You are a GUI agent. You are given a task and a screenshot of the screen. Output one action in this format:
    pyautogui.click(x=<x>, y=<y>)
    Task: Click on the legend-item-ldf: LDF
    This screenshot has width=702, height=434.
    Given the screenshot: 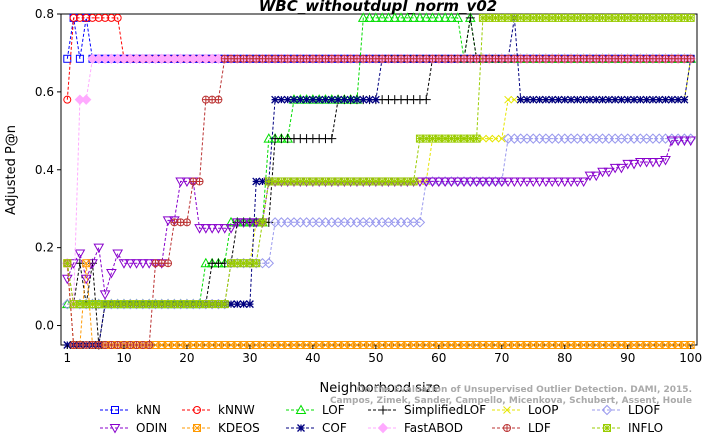 What is the action you would take?
    pyautogui.click(x=521, y=427)
    